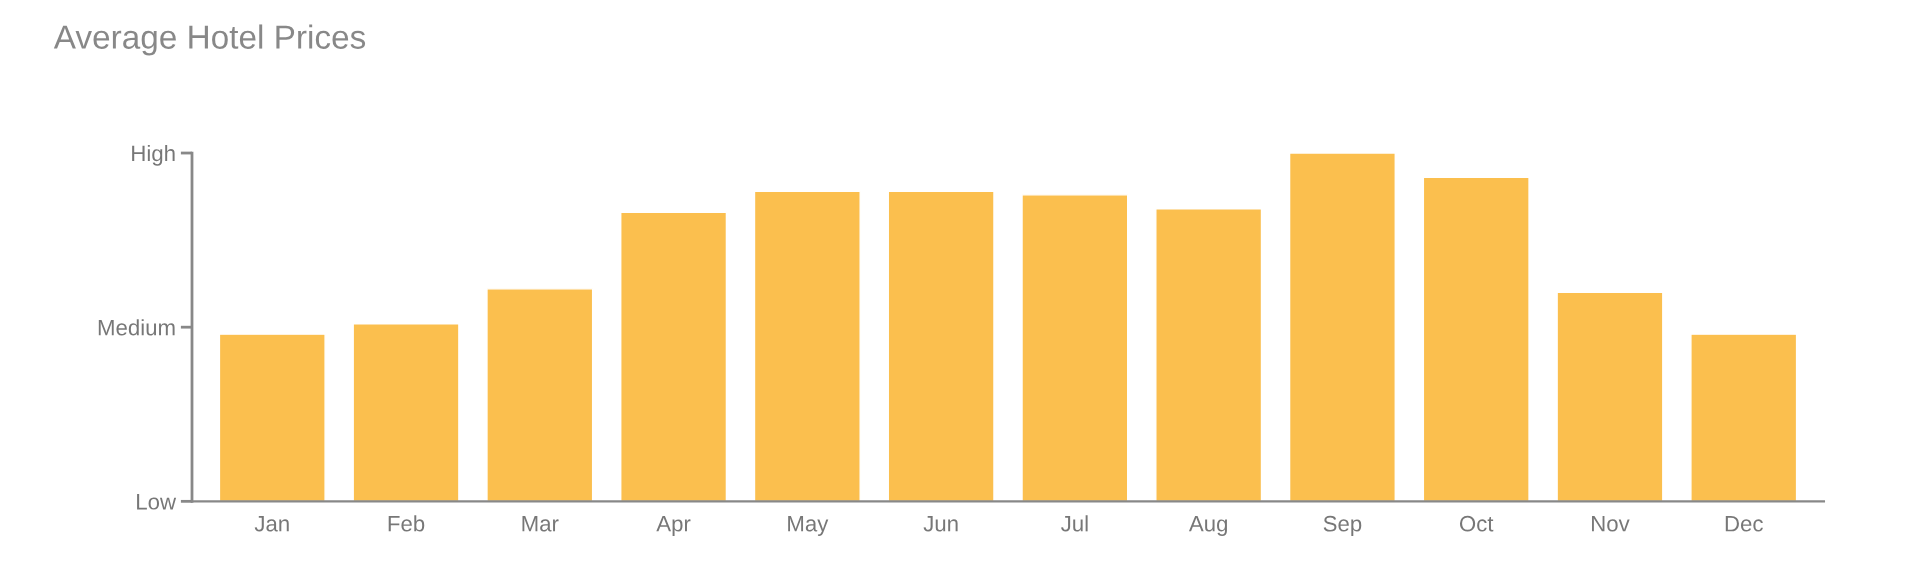  What do you see at coordinates (1074, 523) in the screenshot?
I see `x-tick-label: Jul` at bounding box center [1074, 523].